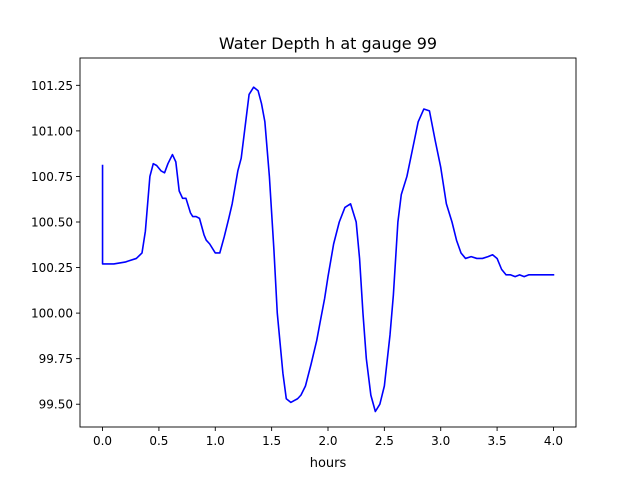 Image resolution: width=640 pixels, height=480 pixels. I want to click on x-tick-label: 1.0, so click(215, 441).